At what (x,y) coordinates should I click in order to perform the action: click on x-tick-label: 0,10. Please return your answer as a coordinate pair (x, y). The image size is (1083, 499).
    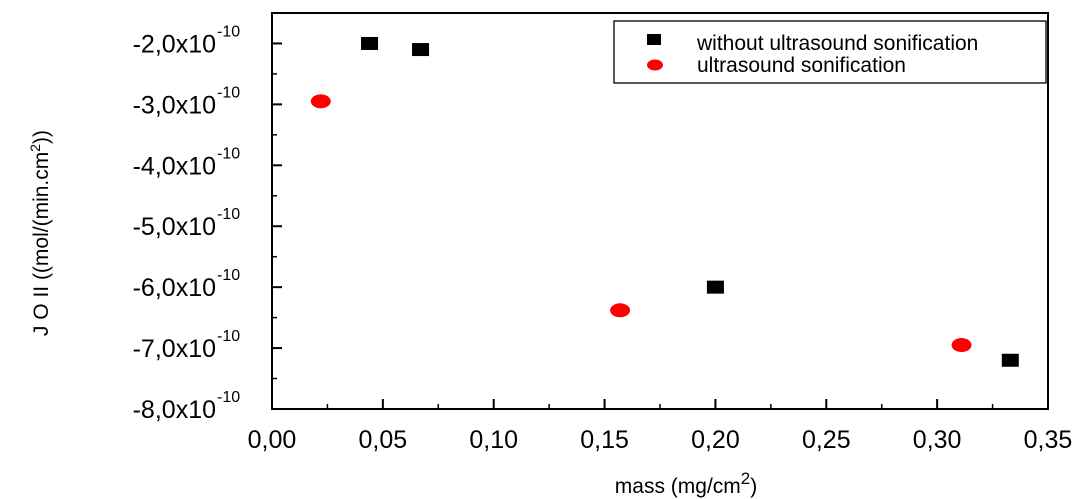
    Looking at the image, I should click on (493, 440).